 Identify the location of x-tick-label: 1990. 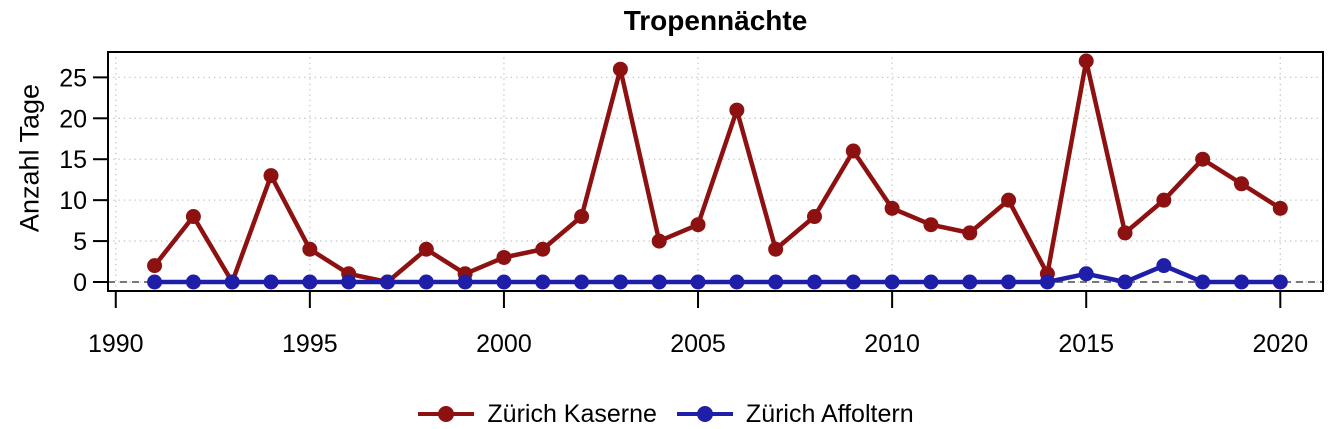
(116, 344).